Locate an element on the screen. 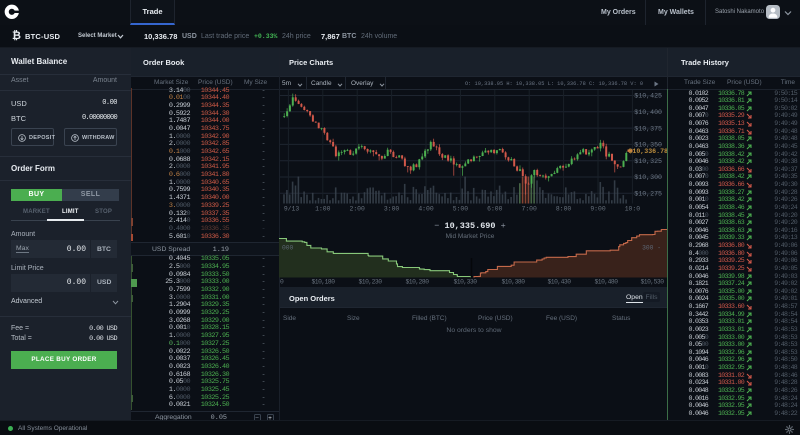  svg-text: 0 is located at coordinates (282, 282).